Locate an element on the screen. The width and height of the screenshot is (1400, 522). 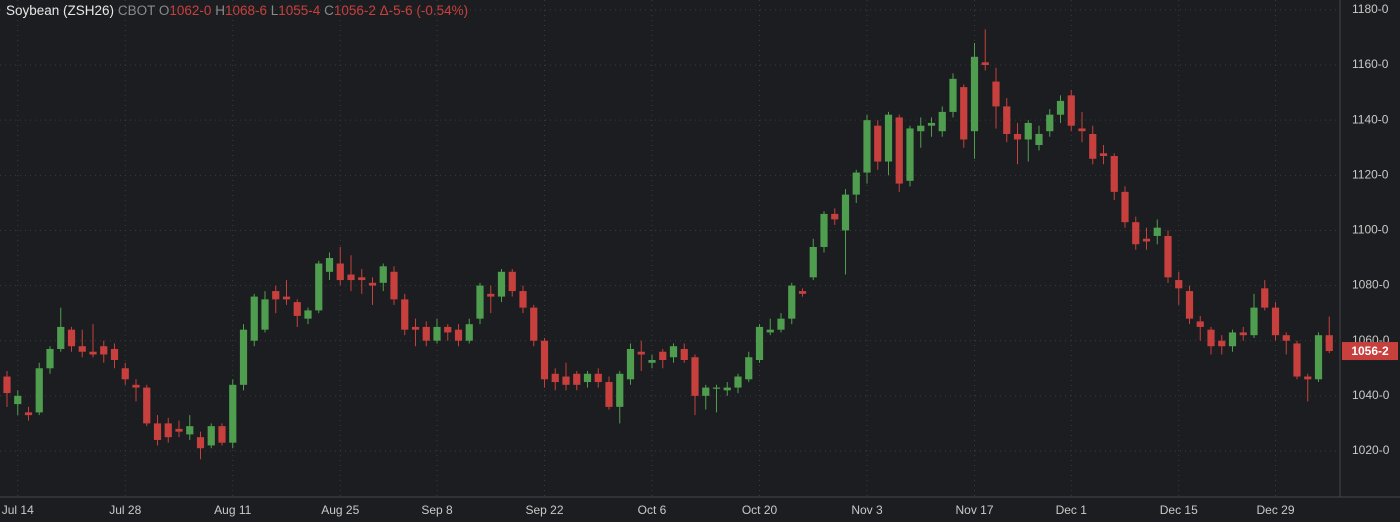
x-tick-label: Sep 8 is located at coordinates (437, 510).